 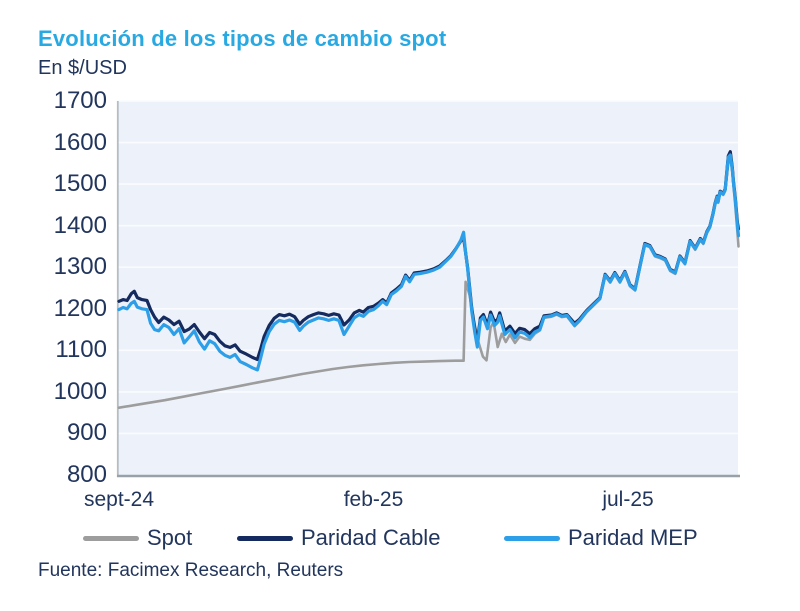 What do you see at coordinates (86, 474) in the screenshot?
I see `y-tick-label: 800` at bounding box center [86, 474].